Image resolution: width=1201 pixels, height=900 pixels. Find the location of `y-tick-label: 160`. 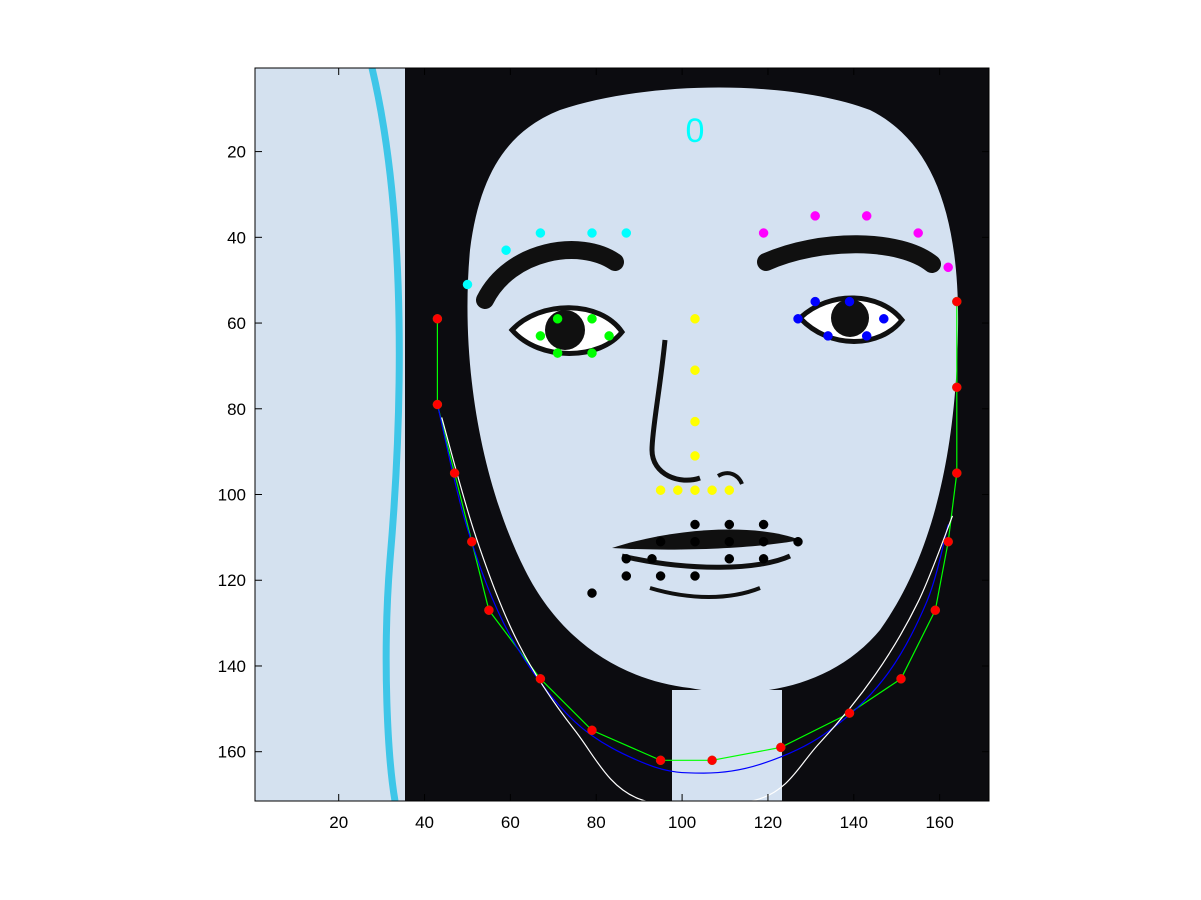

y-tick-label: 160 is located at coordinates (232, 752).